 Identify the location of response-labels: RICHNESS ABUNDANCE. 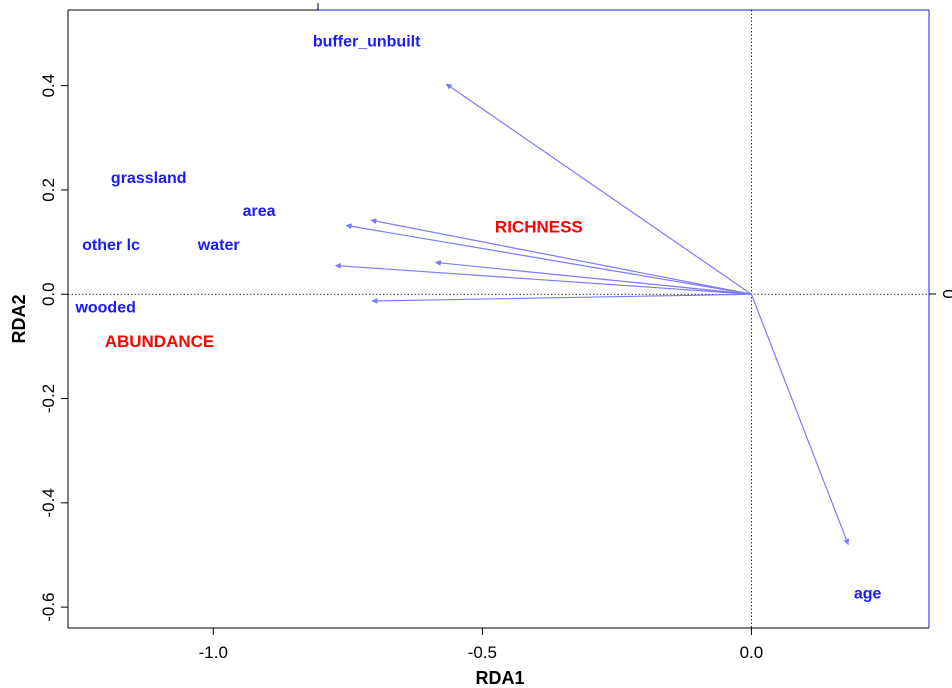
(344, 284).